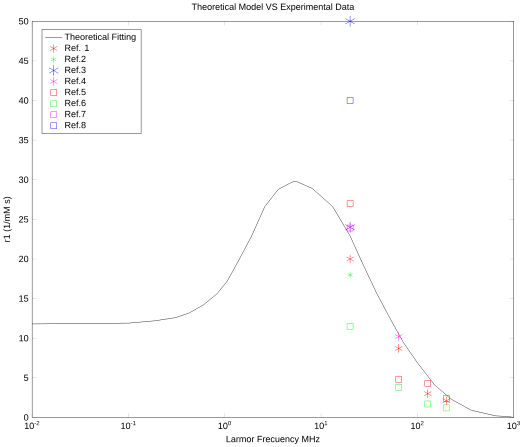 This screenshot has width=524, height=447. I want to click on y-tick-label: 45, so click(23, 61).